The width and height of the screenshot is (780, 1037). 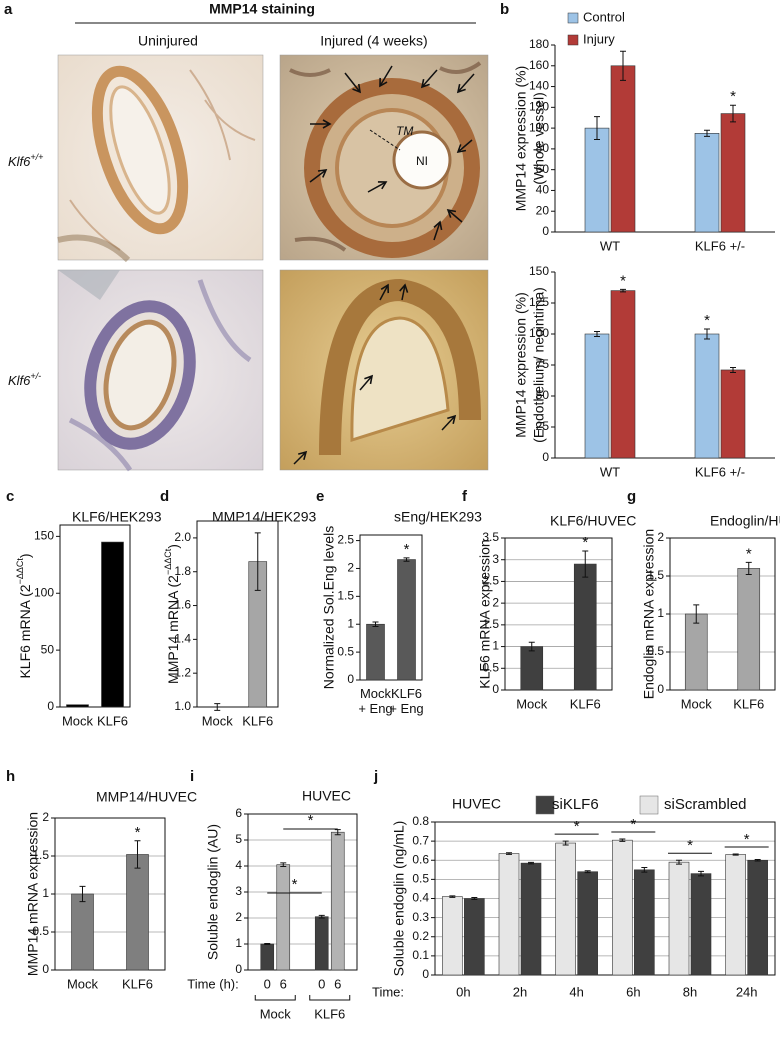 What do you see at coordinates (593, 521) in the screenshot?
I see `chart-title: KLF6/HUVEC` at bounding box center [593, 521].